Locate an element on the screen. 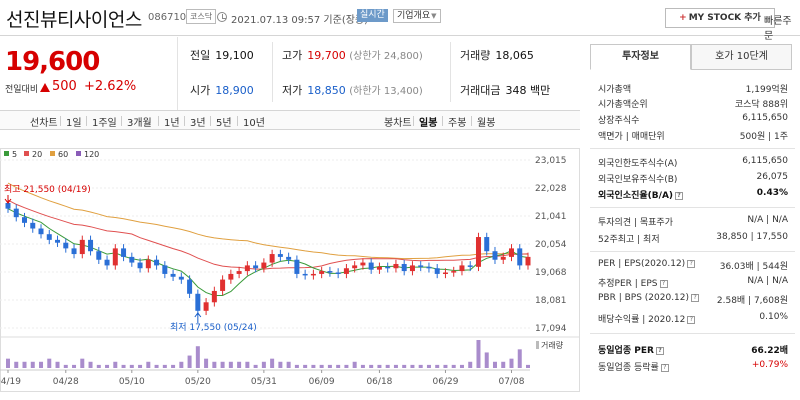  tab-order-book: 호가 10단계 is located at coordinates (741, 57).